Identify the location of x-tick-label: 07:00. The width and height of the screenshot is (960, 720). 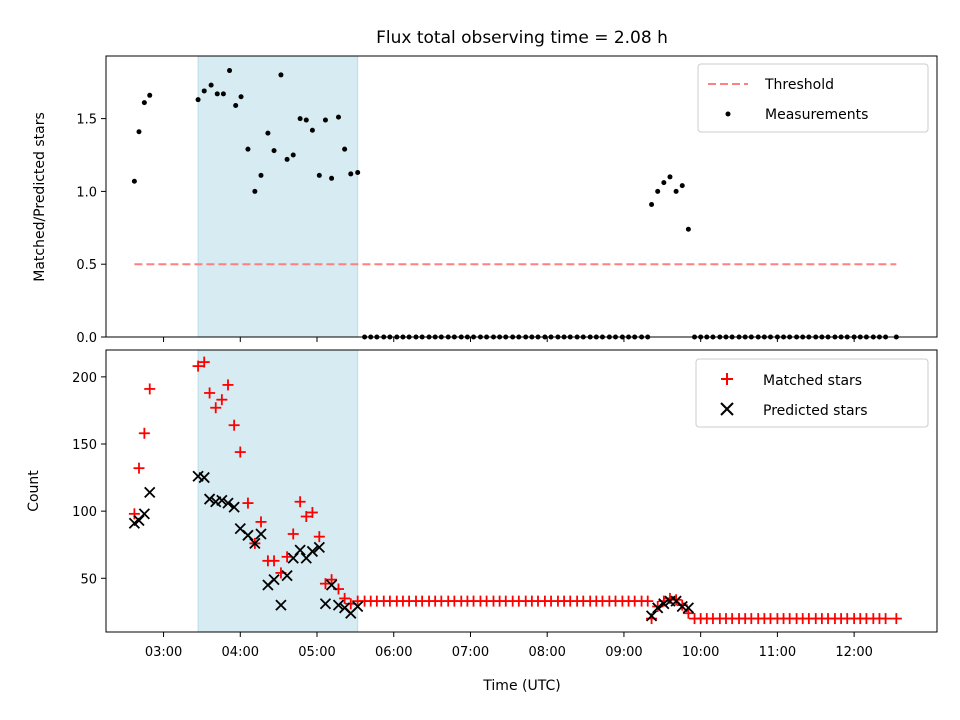
(470, 652).